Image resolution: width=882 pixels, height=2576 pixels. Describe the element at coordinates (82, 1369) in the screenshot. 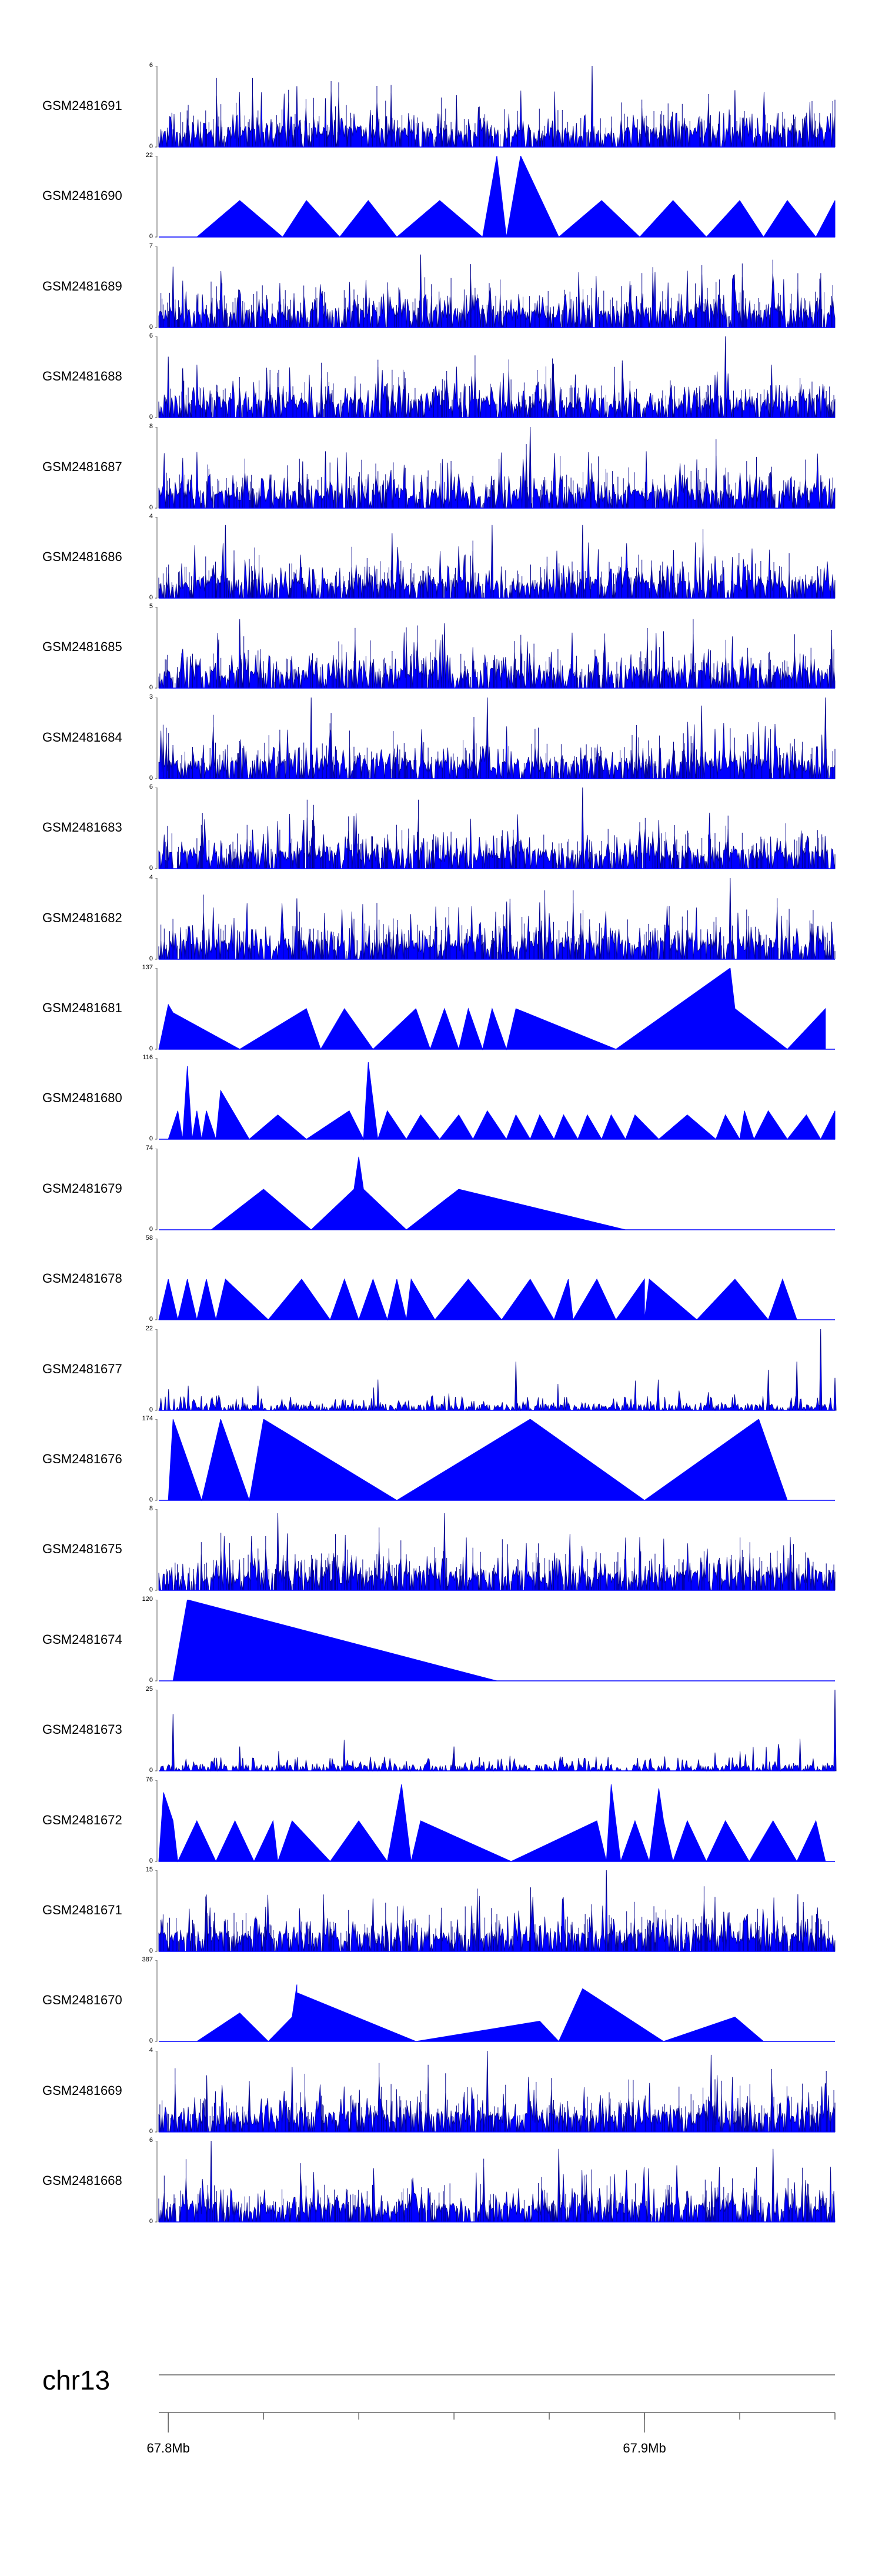

I see `track-label: GSM2481677` at that location.